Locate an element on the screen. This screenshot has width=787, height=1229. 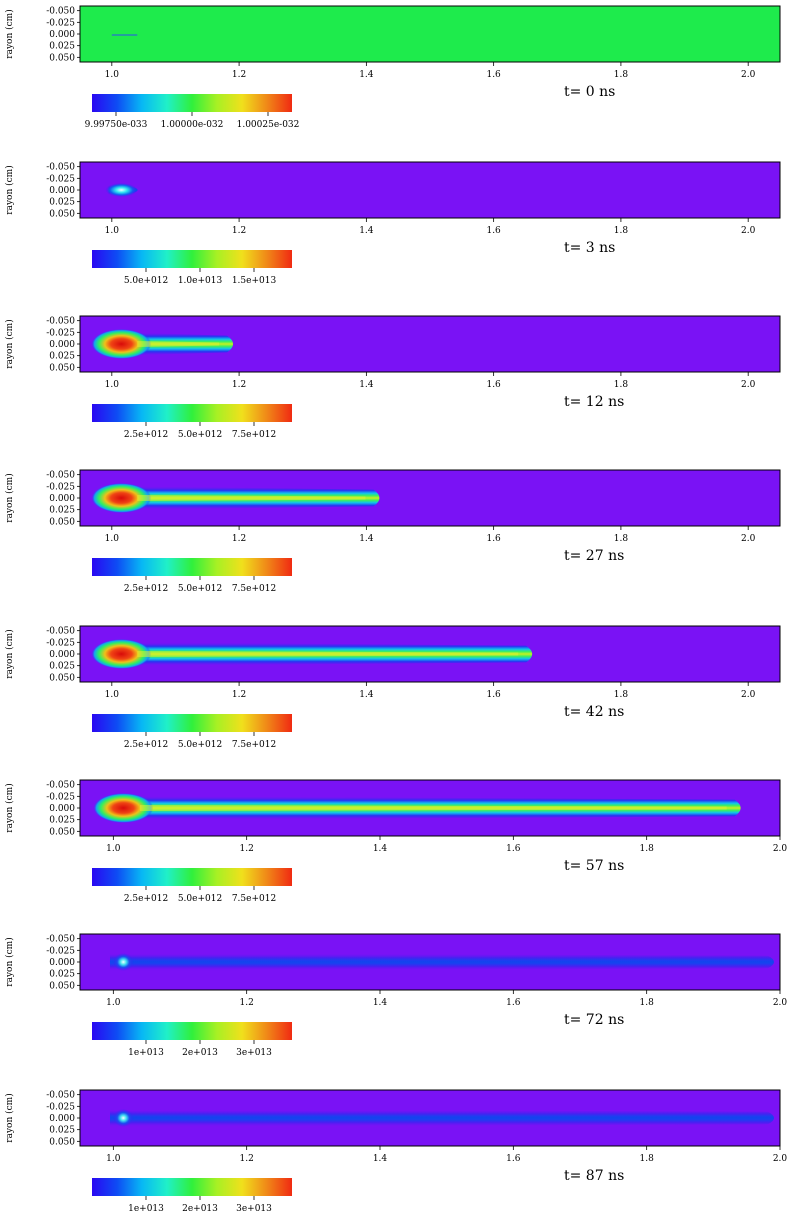
y-tick-label-6-2: 0.000 is located at coordinates (62, 963).